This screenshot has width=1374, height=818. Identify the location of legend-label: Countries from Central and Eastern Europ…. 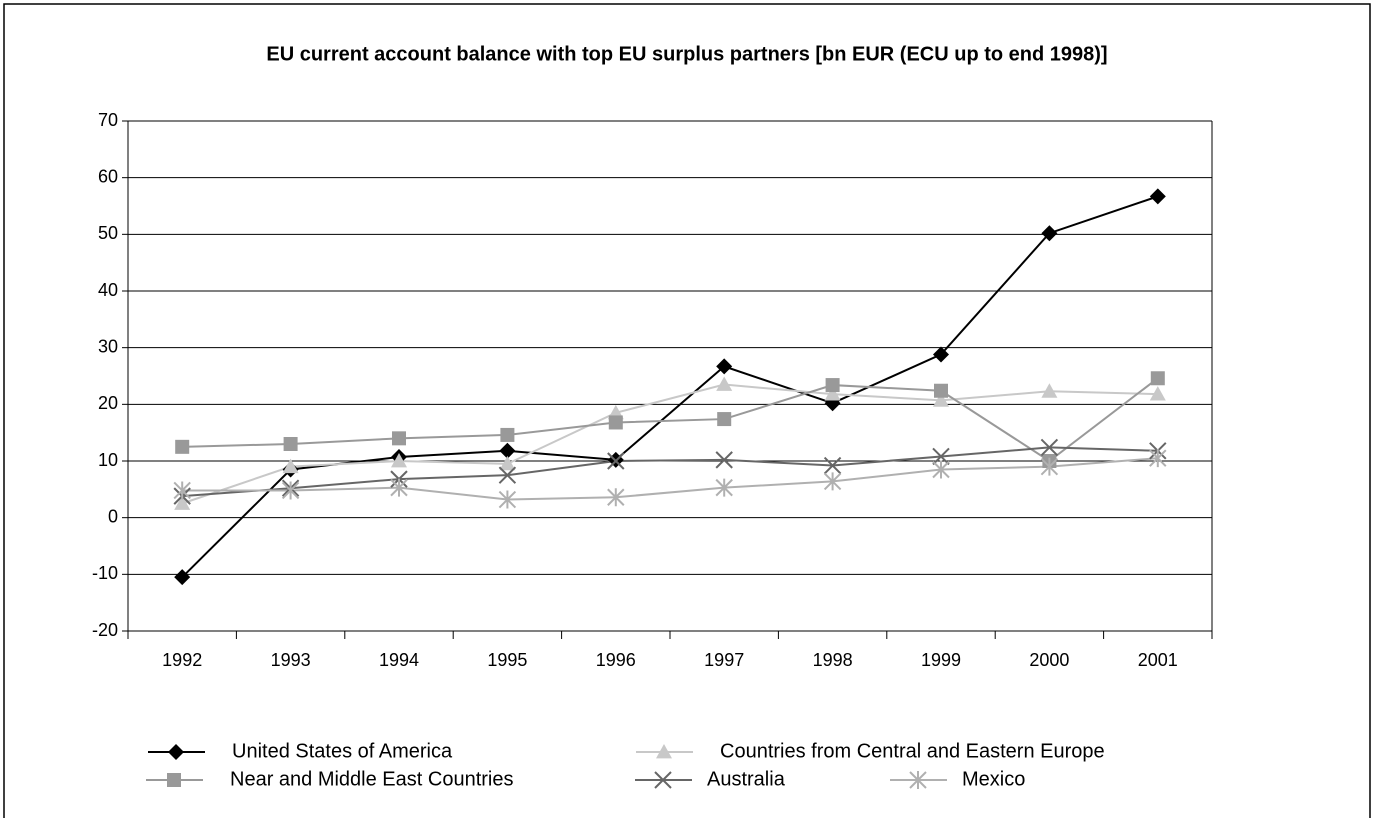
(912, 751).